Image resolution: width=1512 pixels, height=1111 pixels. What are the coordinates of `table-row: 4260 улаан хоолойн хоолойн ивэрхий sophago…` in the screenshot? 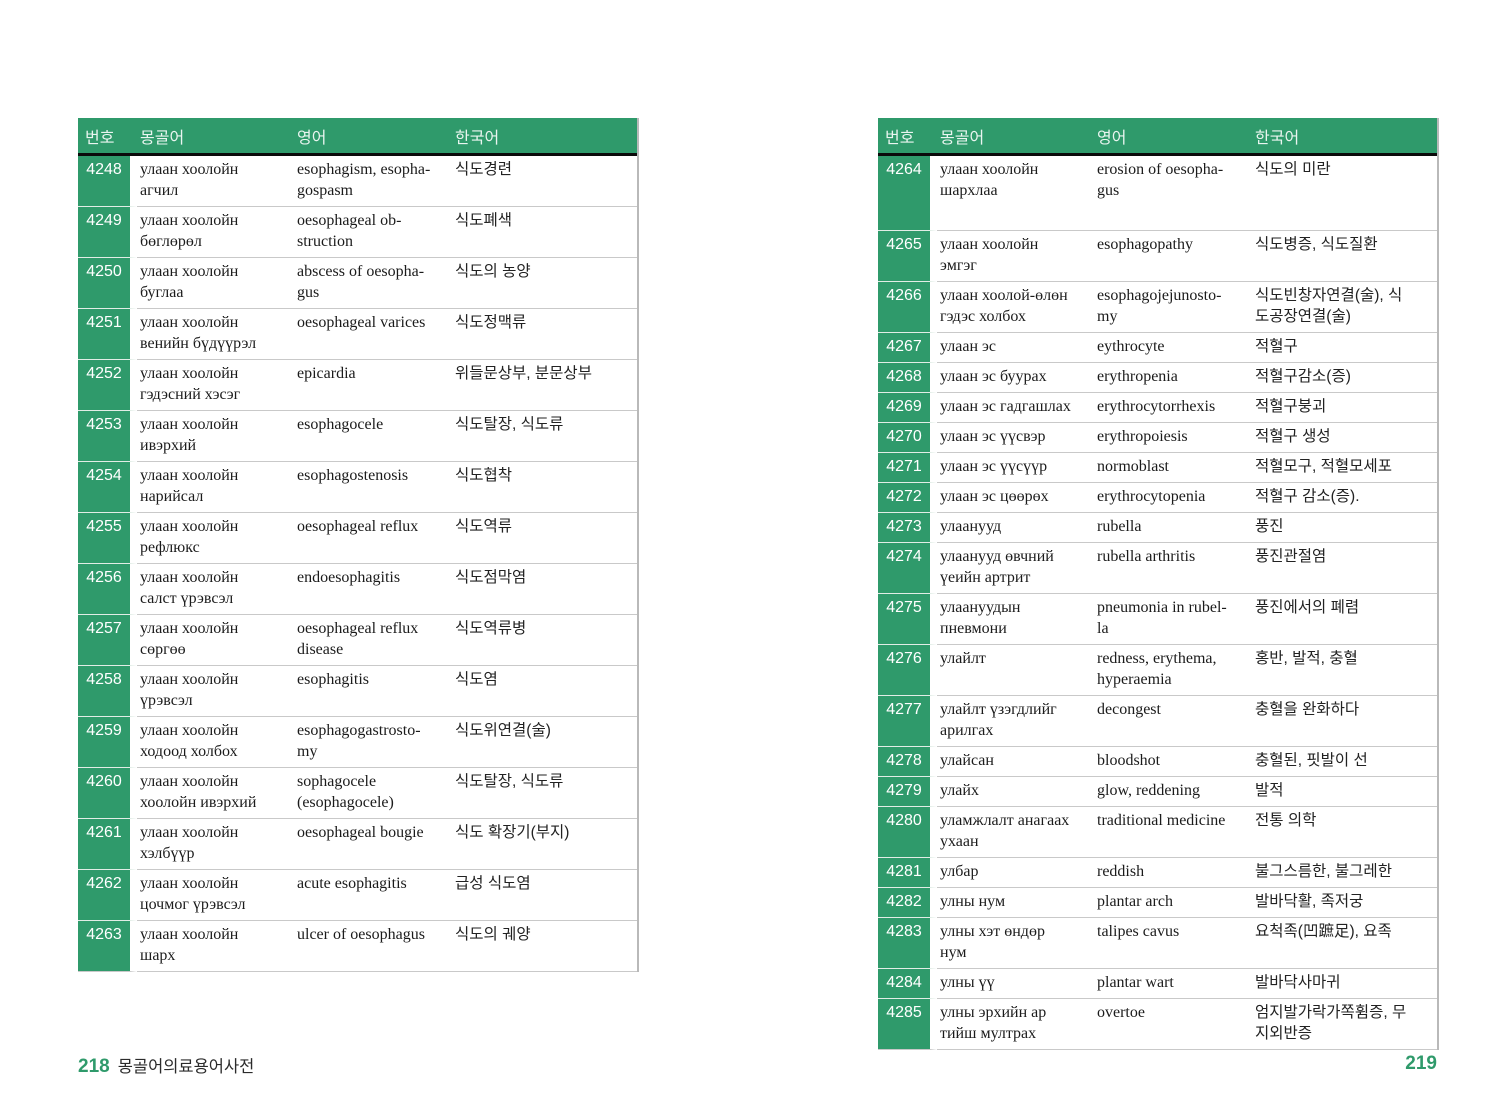 It's located at (357, 792).